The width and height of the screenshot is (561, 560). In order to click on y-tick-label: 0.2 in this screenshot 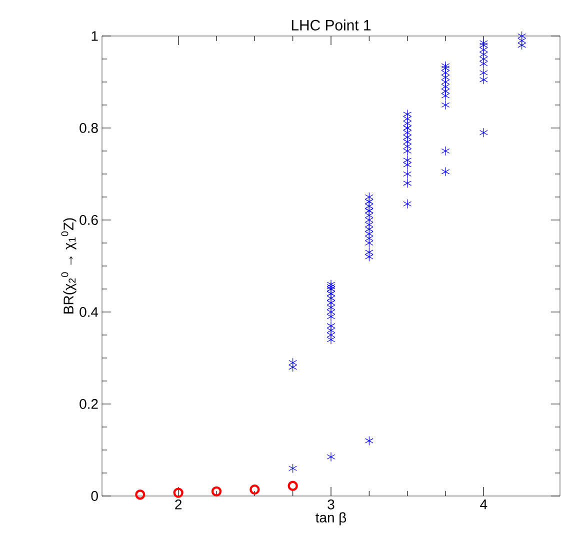, I will do `click(89, 404)`.